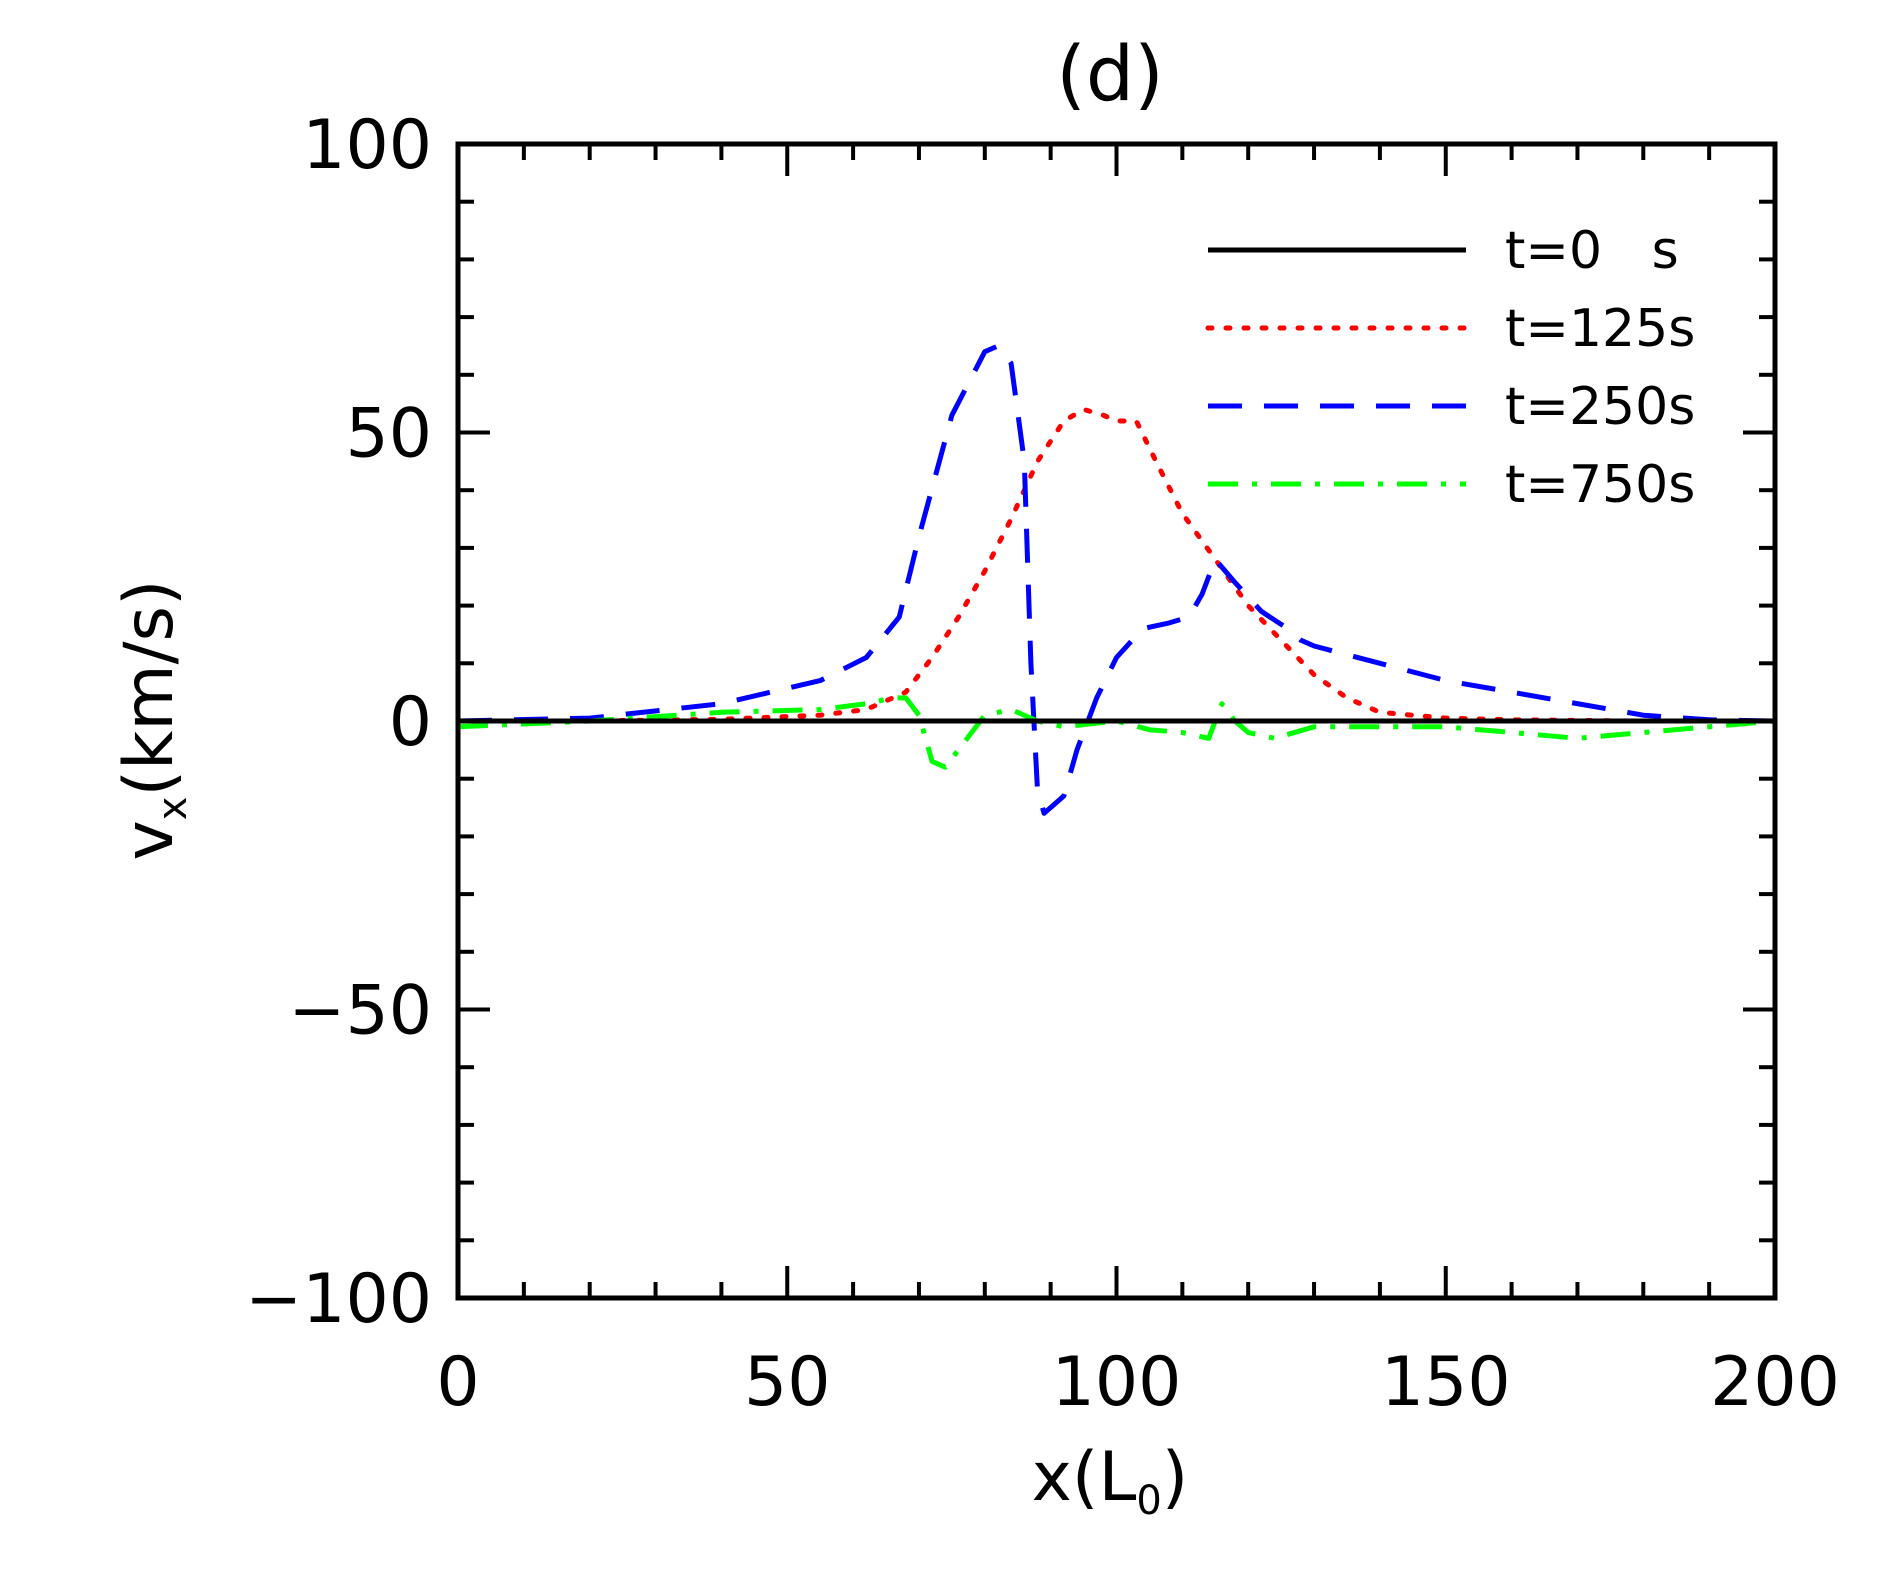 The height and width of the screenshot is (1572, 1889). Describe the element at coordinates (787, 1382) in the screenshot. I see `x-tick-label: 50` at that location.